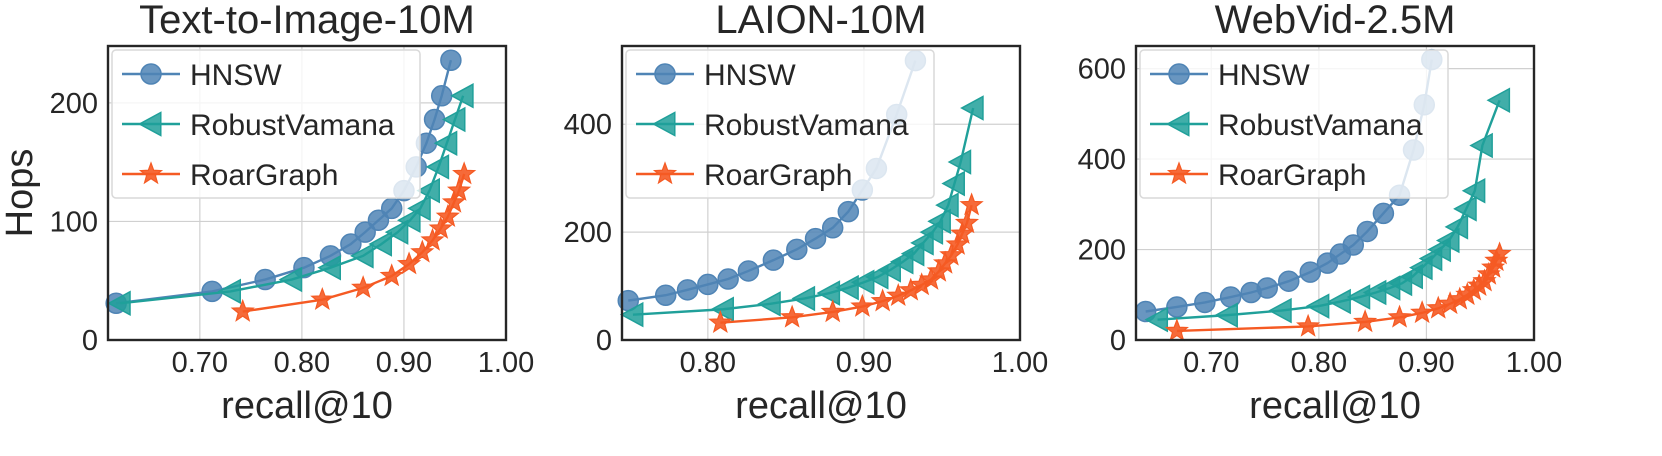  Describe the element at coordinates (1319, 363) in the screenshot. I see `x-tick-label: 0.80` at that location.